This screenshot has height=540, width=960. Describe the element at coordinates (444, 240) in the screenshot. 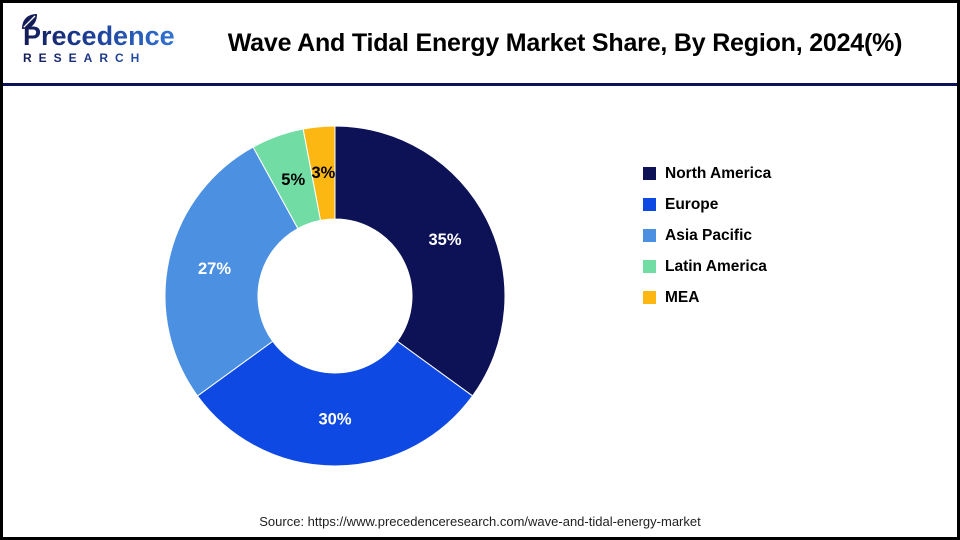

I see `slice-label-north-america: 35%` at that location.